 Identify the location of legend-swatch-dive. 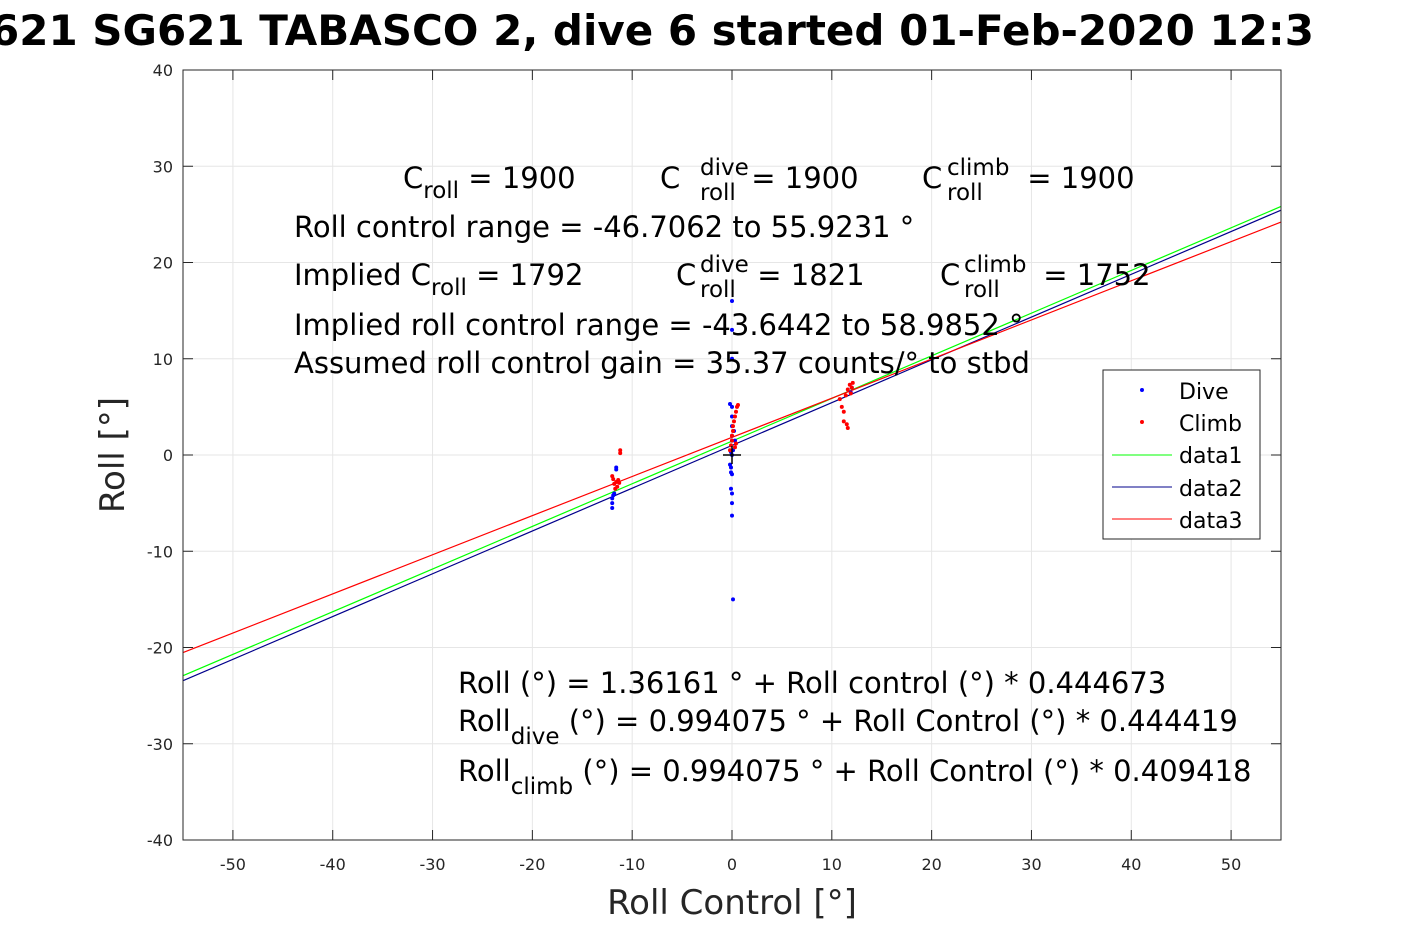
(1142, 390).